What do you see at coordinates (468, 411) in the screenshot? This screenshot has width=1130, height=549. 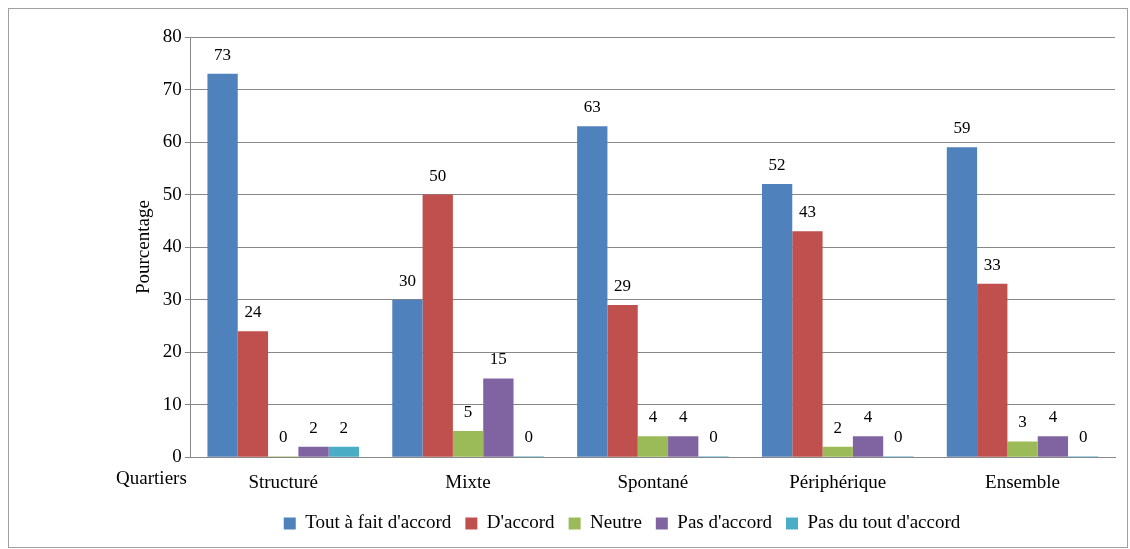 I see `data-label: 5` at bounding box center [468, 411].